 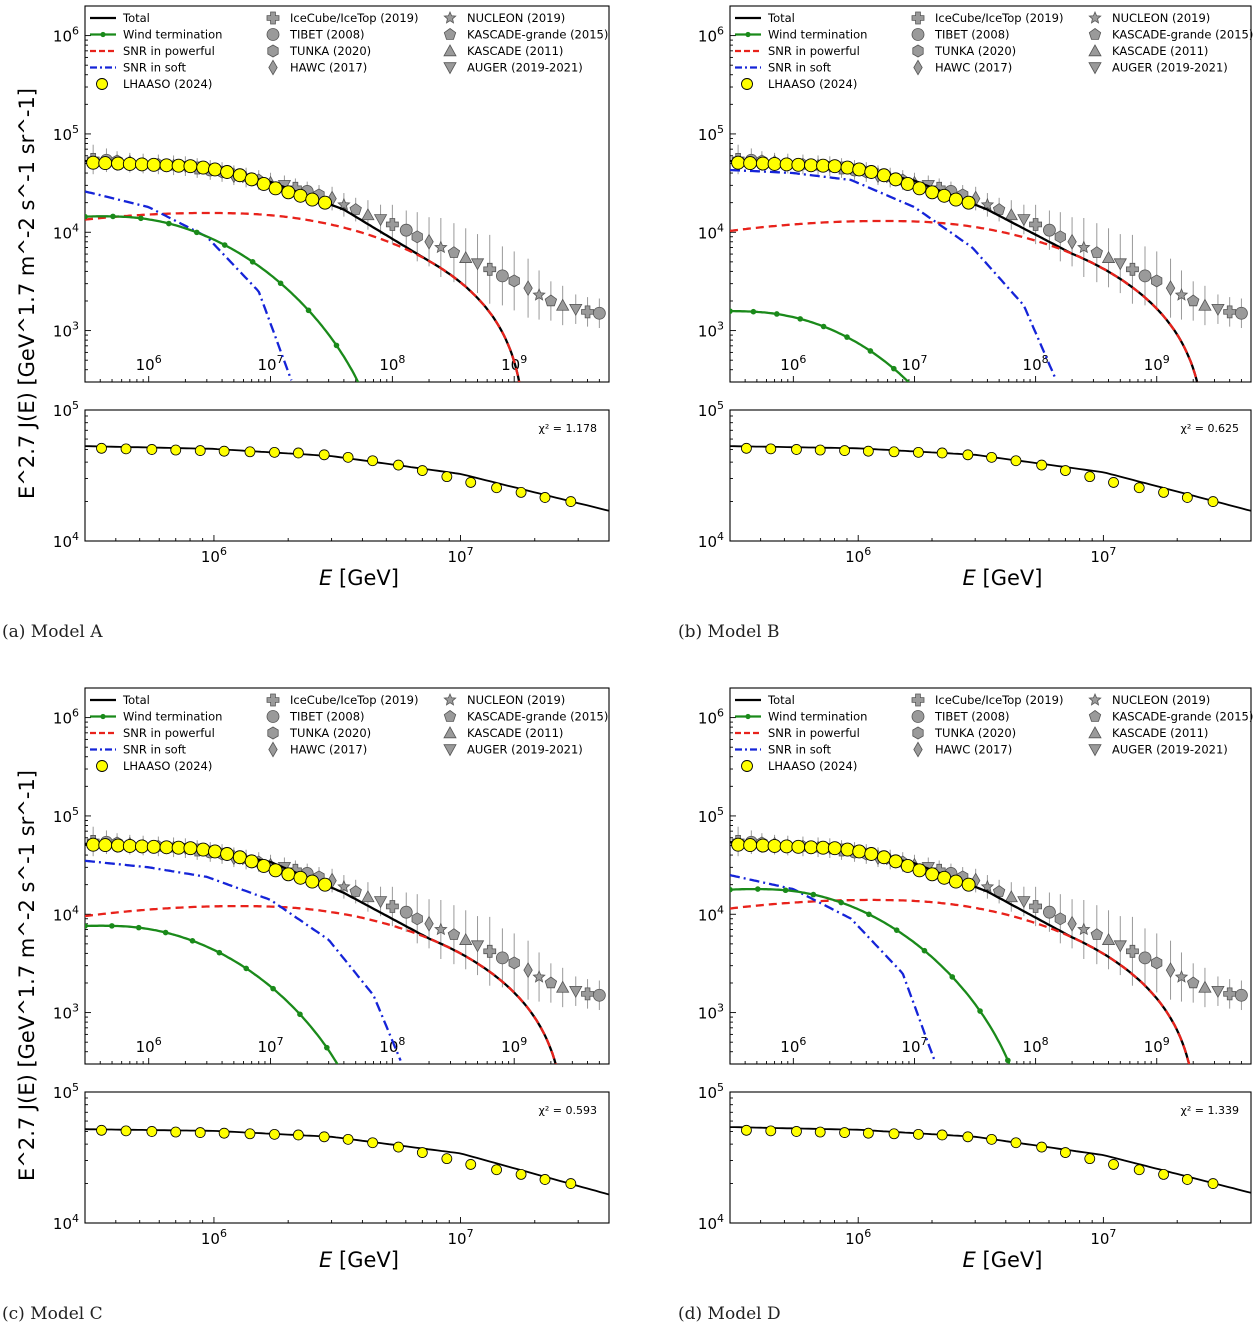 What do you see at coordinates (169, 733) in the screenshot?
I see `legend-label-snr_powerful: SNR in powerful` at bounding box center [169, 733].